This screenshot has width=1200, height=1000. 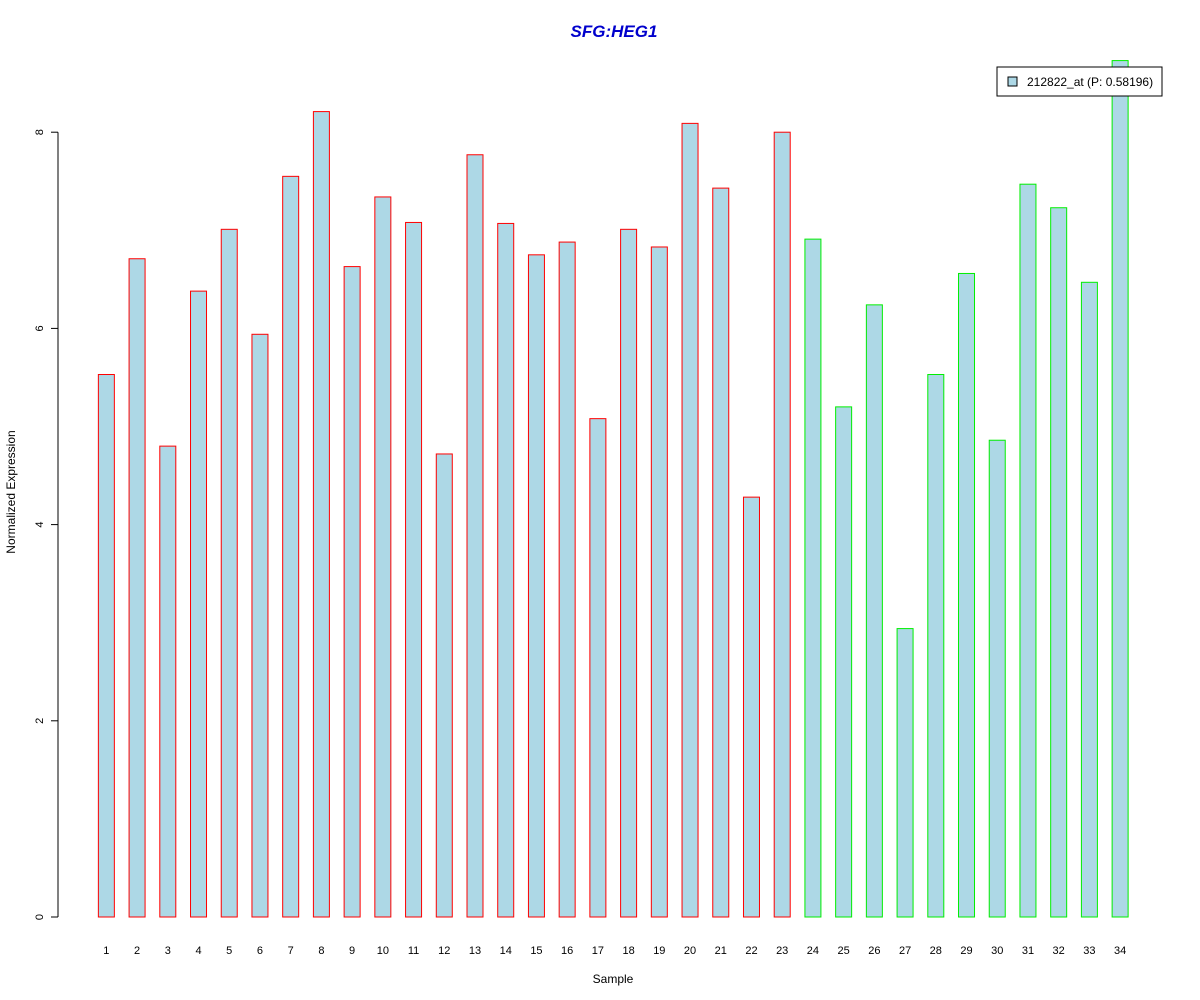 What do you see at coordinates (1012, 81) in the screenshot?
I see `legend-swatch` at bounding box center [1012, 81].